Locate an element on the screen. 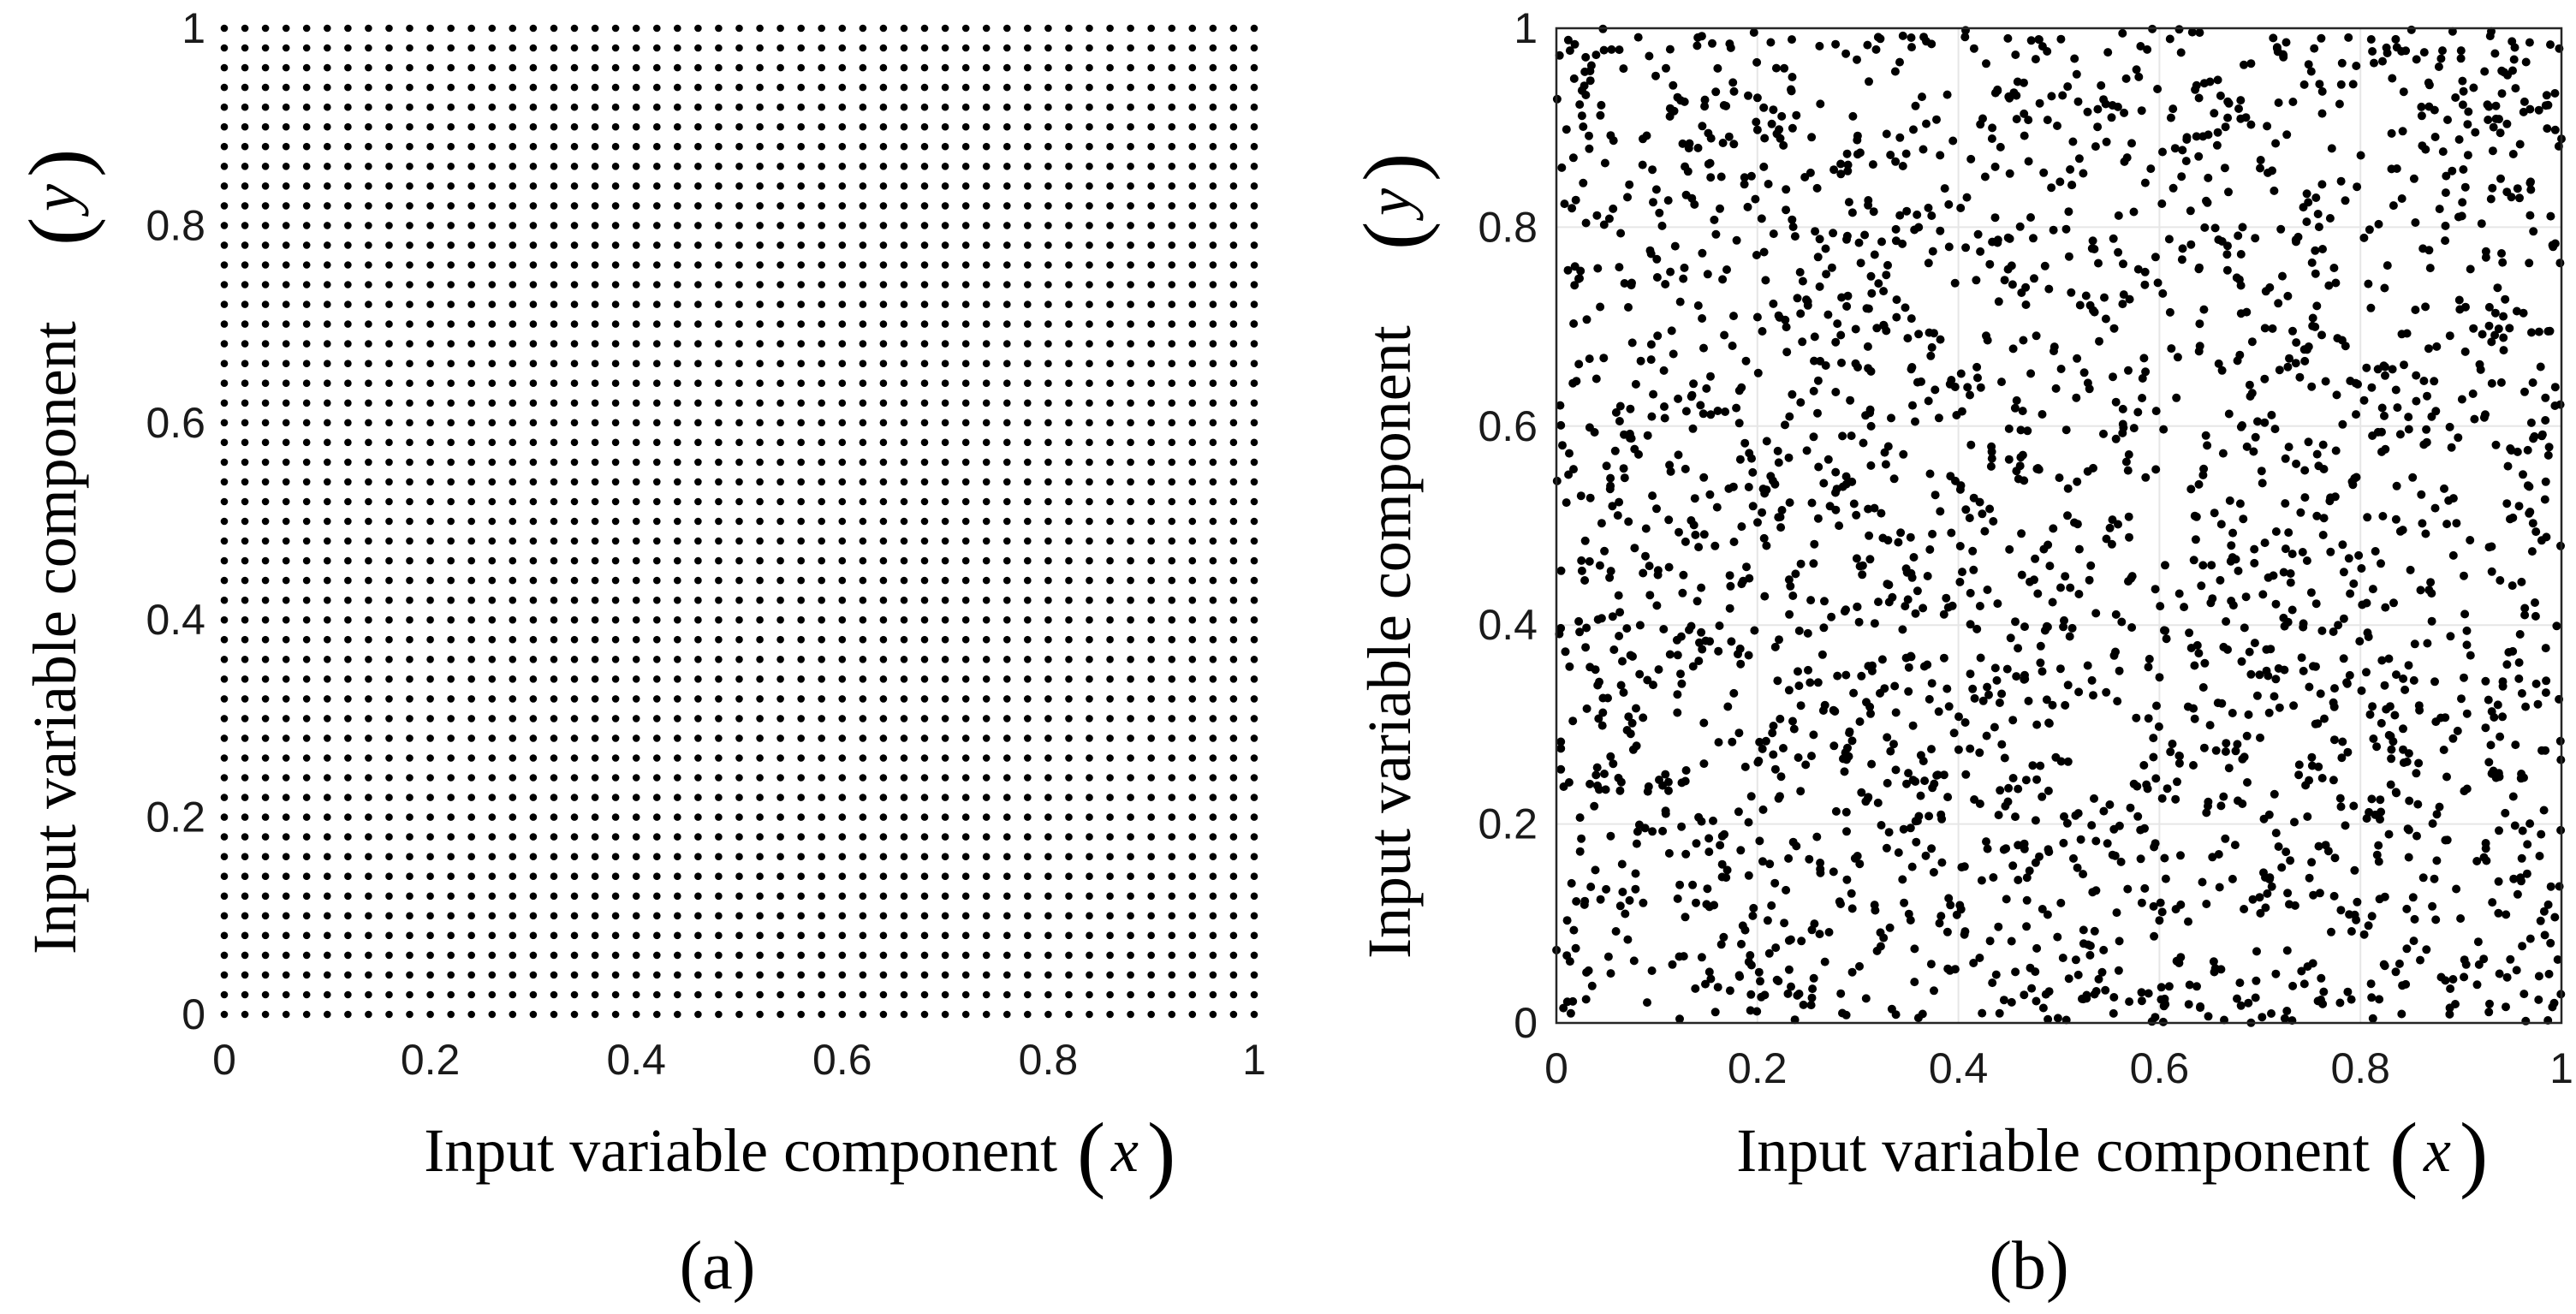 Image resolution: width=2576 pixels, height=1314 pixels. panel-a-x-tick-label: 0.4 is located at coordinates (636, 1060).